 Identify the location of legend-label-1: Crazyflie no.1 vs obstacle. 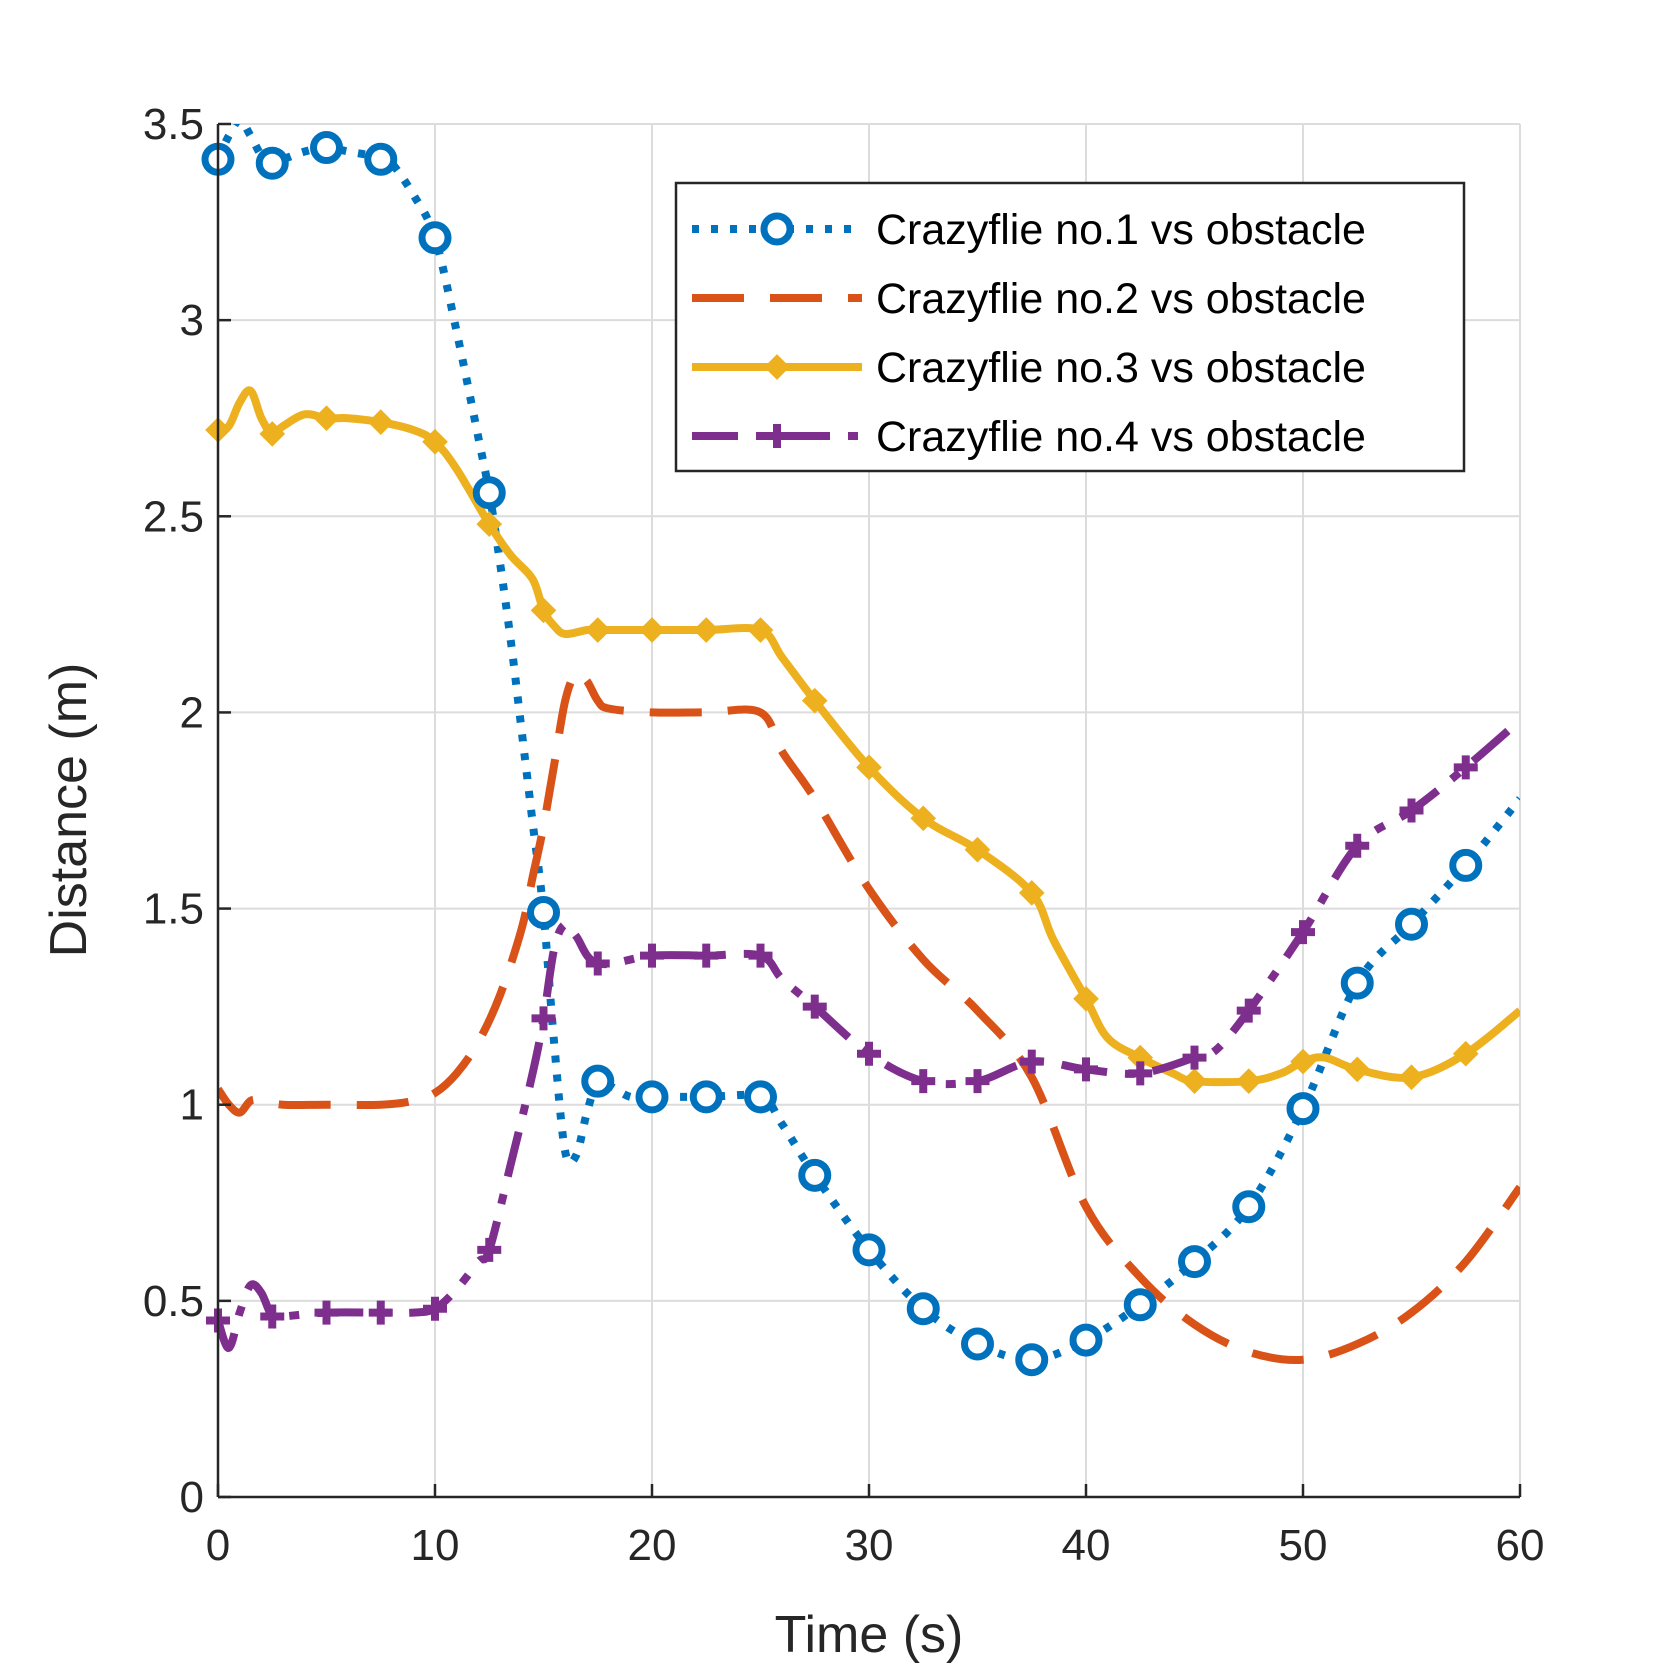
(1121, 230).